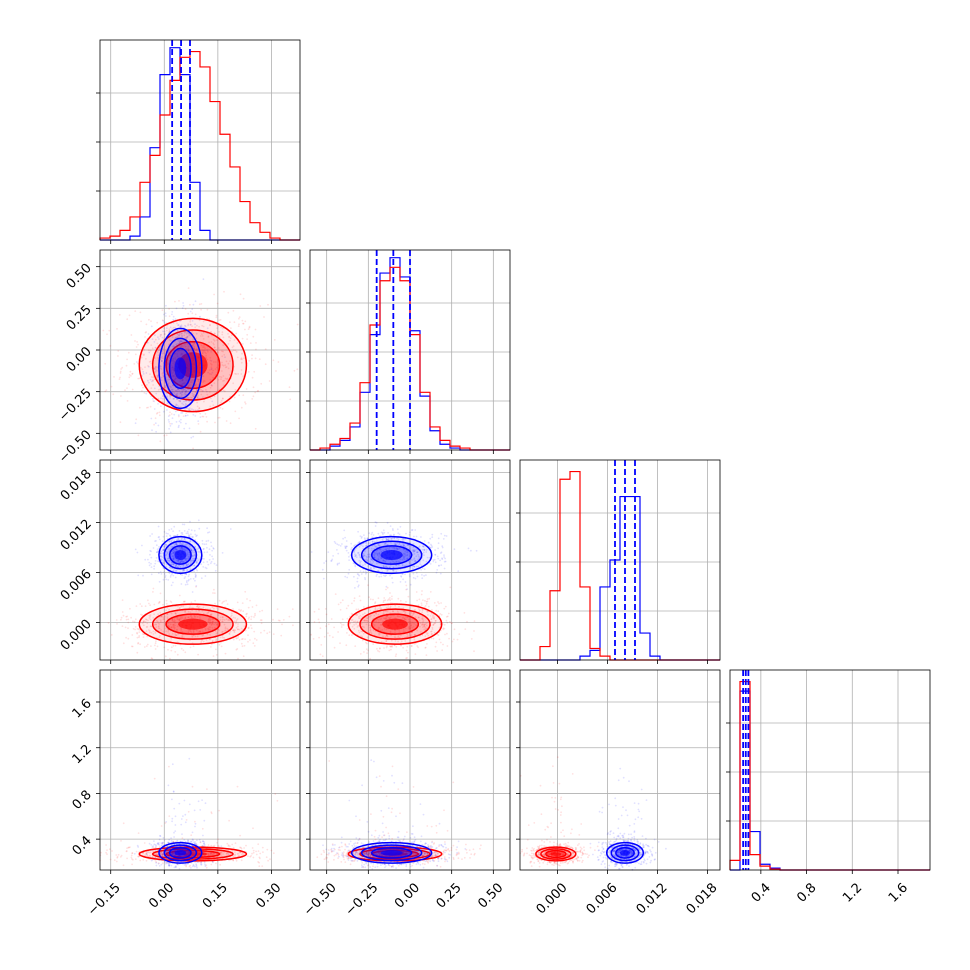 This screenshot has height=970, width=970. Describe the element at coordinates (320, 899) in the screenshot. I see `x-tick-label: −0.50` at that location.